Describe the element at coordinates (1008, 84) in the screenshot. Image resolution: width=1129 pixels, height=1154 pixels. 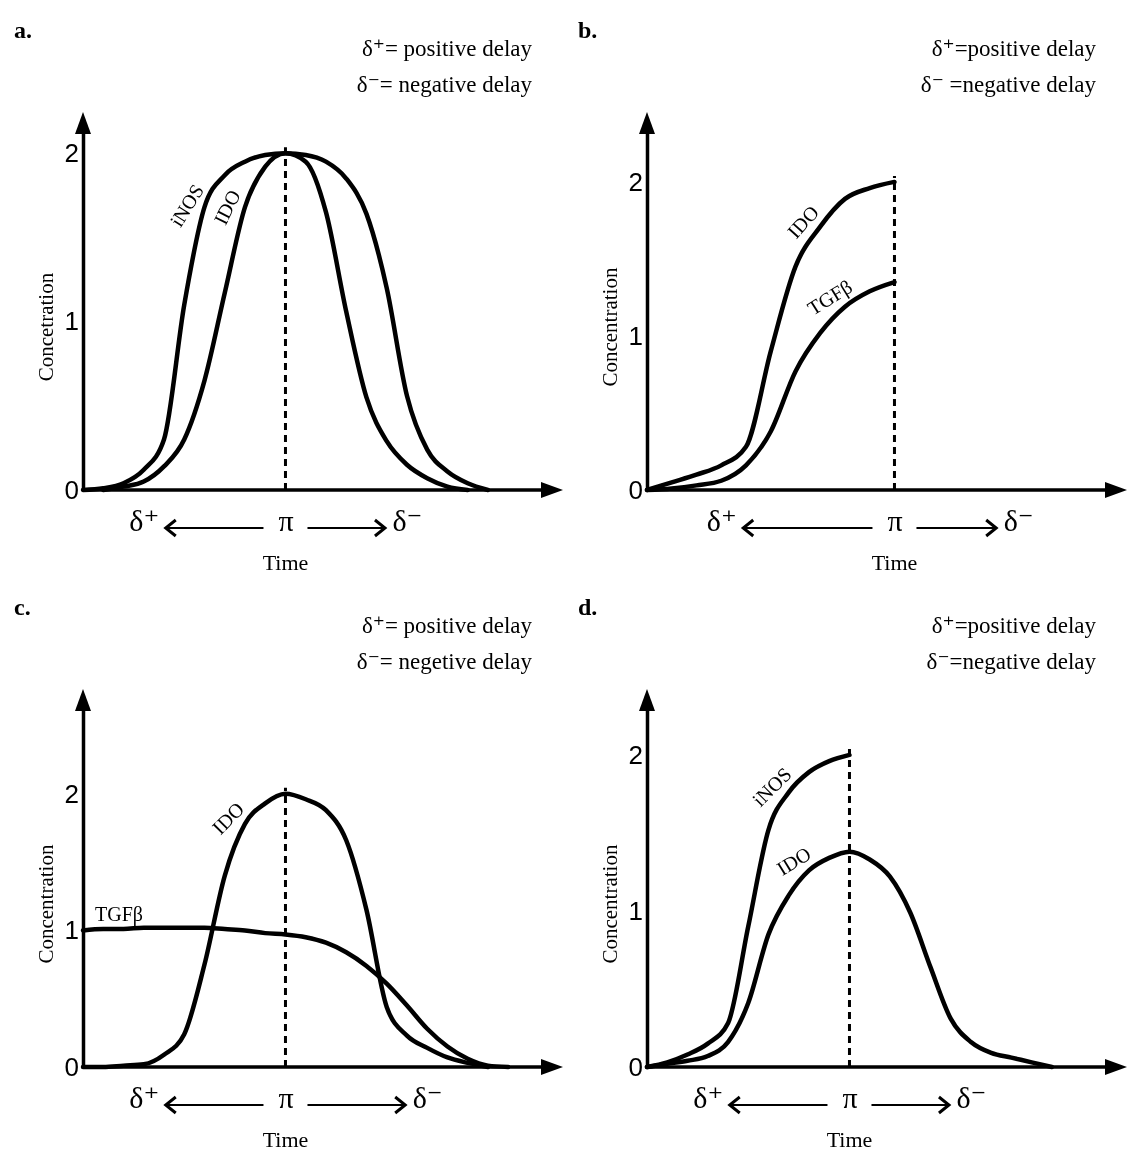
I see `text: δ⁻ =negative delay` at that location.